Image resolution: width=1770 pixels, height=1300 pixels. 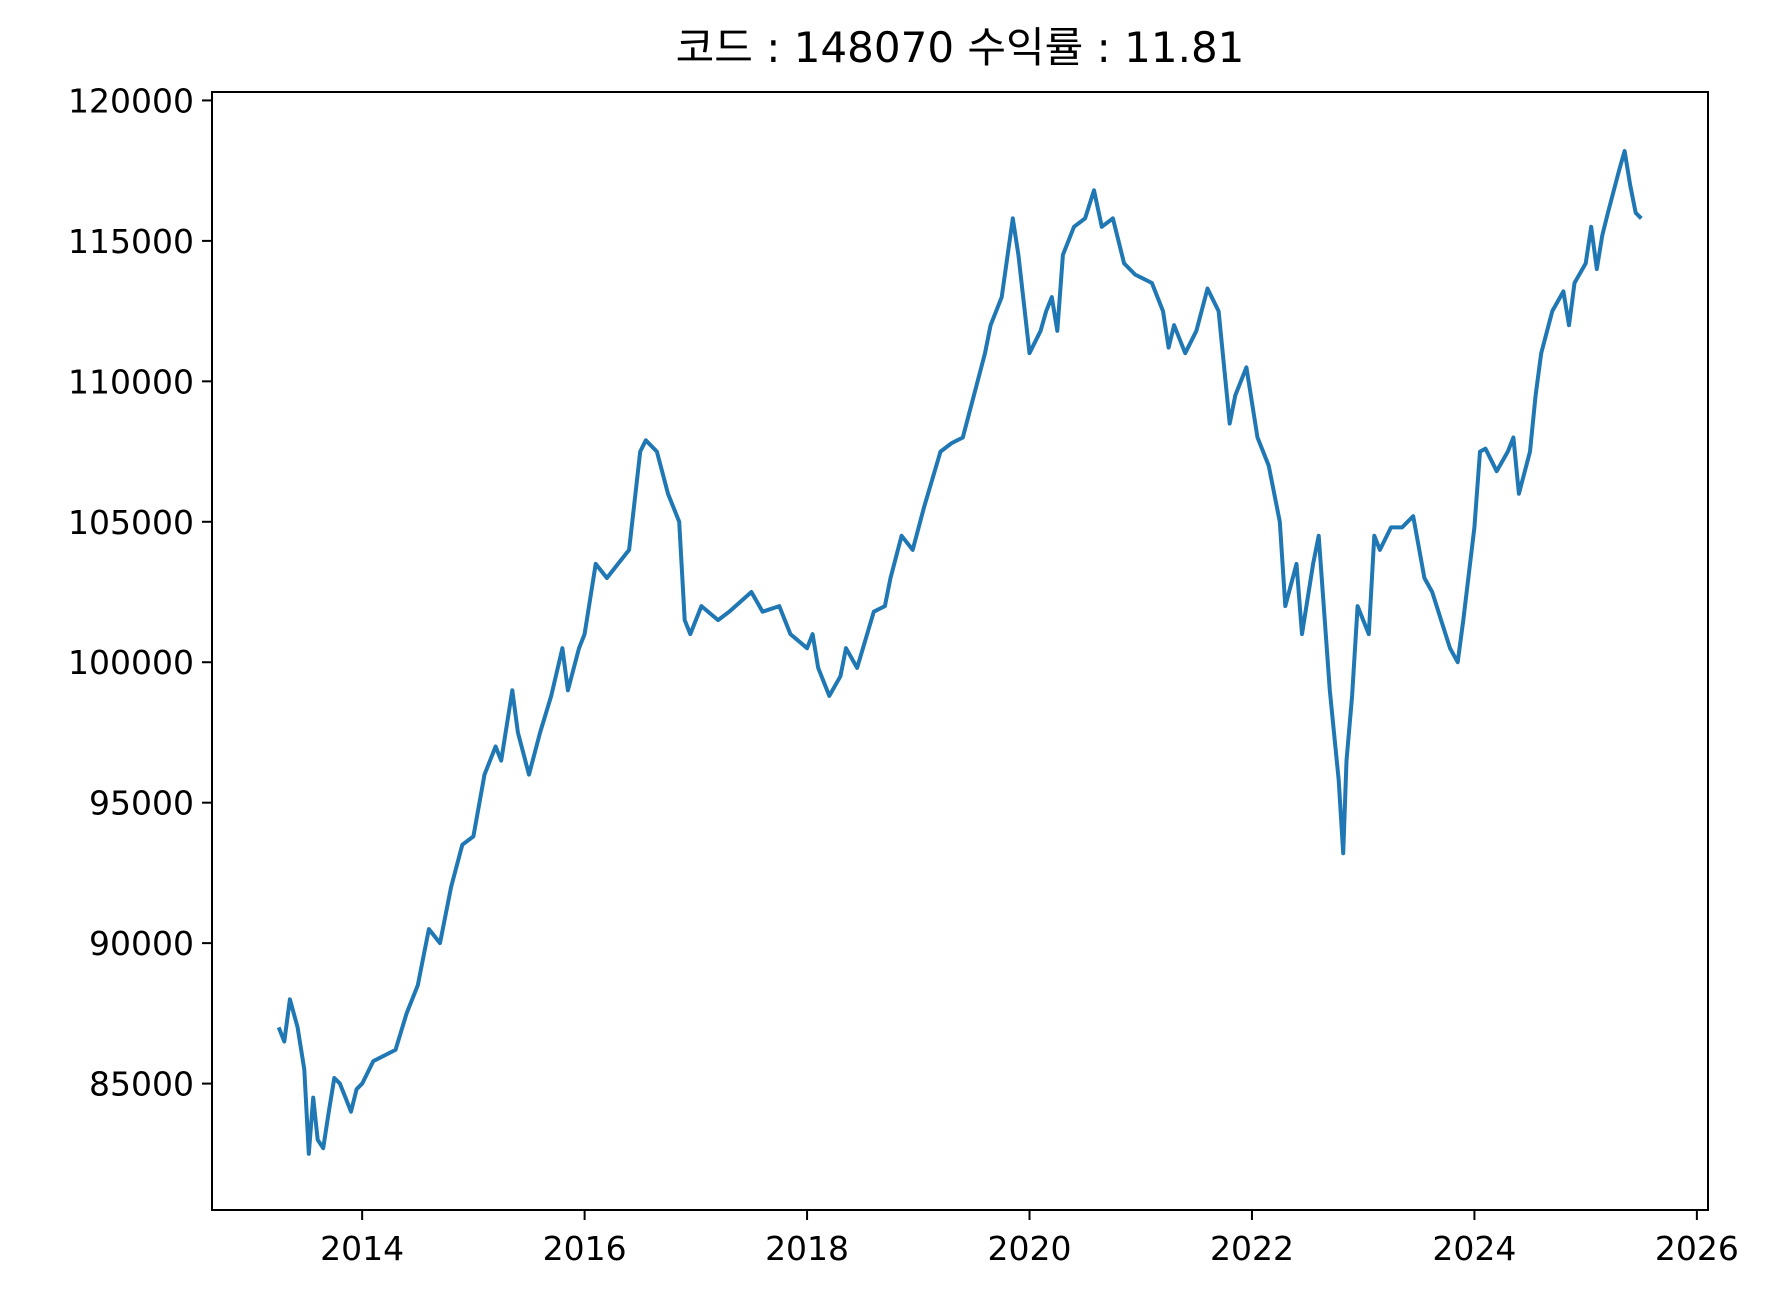 I want to click on y-tick-label: 100000, so click(x=131, y=662).